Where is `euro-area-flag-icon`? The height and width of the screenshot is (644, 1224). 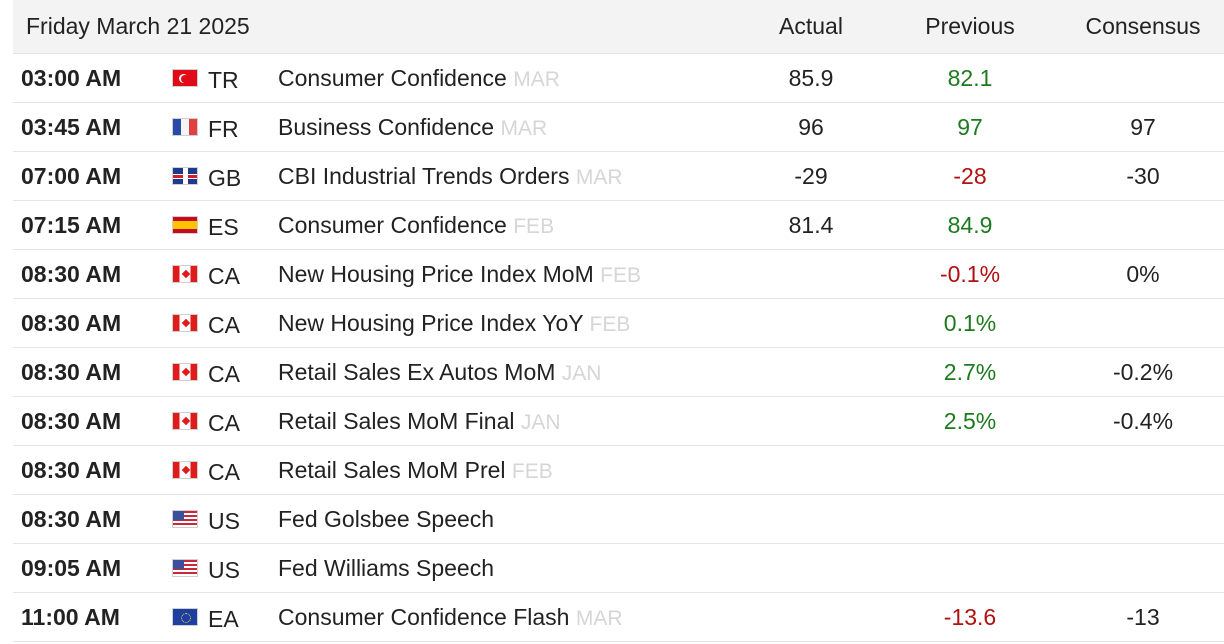 euro-area-flag-icon is located at coordinates (185, 617).